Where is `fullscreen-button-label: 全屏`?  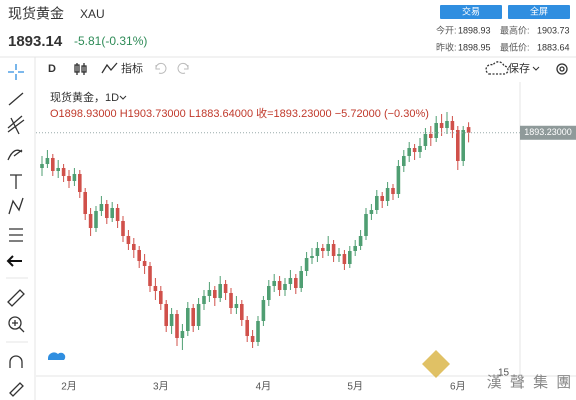 fullscreen-button-label: 全屏 is located at coordinates (539, 10).